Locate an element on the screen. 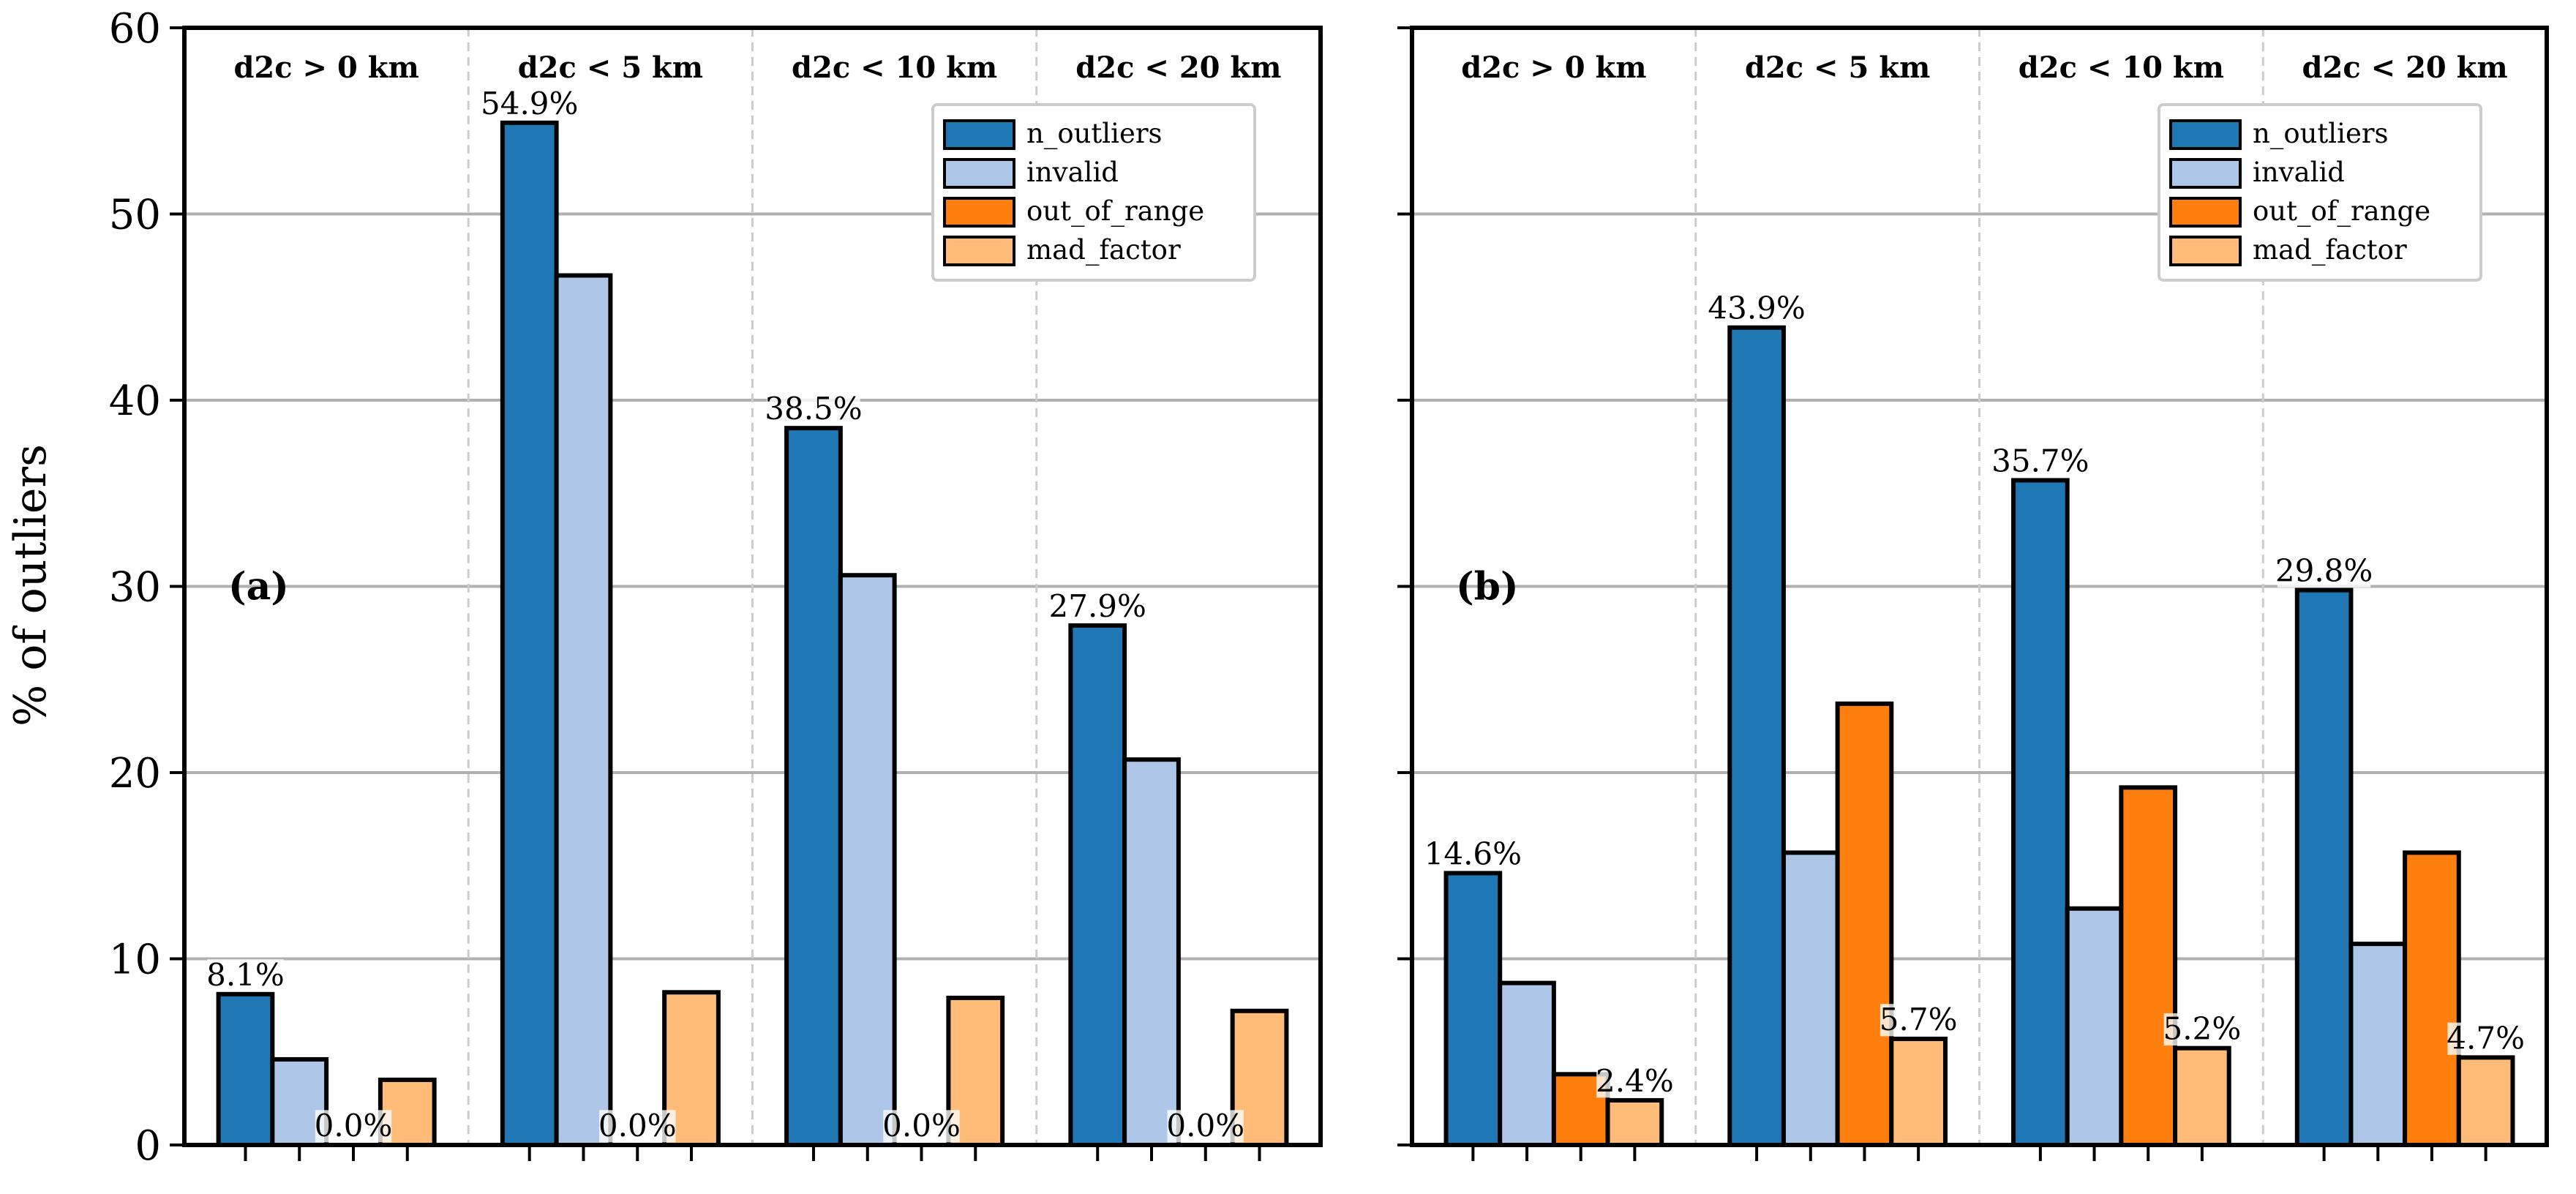 The height and width of the screenshot is (1194, 2576). panel-a-data-label-out-of-range-1: 0.0% is located at coordinates (354, 1126).